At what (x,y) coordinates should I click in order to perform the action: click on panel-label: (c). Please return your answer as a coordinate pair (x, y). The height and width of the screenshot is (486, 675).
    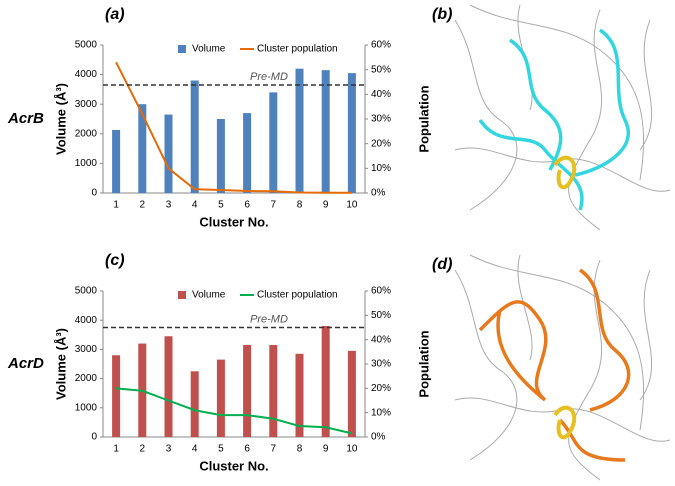
    Looking at the image, I should click on (115, 260).